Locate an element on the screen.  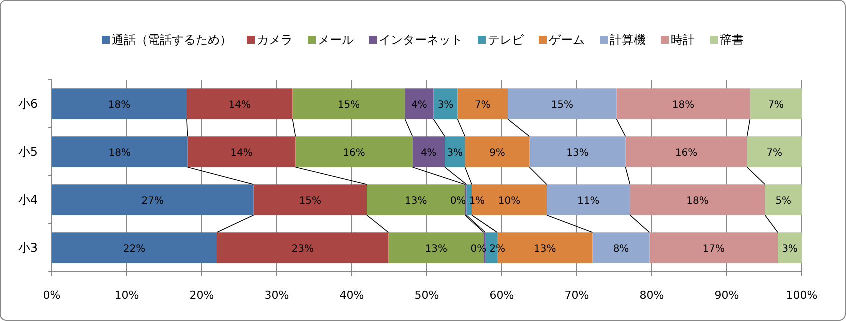
x-tick-label: 80% is located at coordinates (652, 295).